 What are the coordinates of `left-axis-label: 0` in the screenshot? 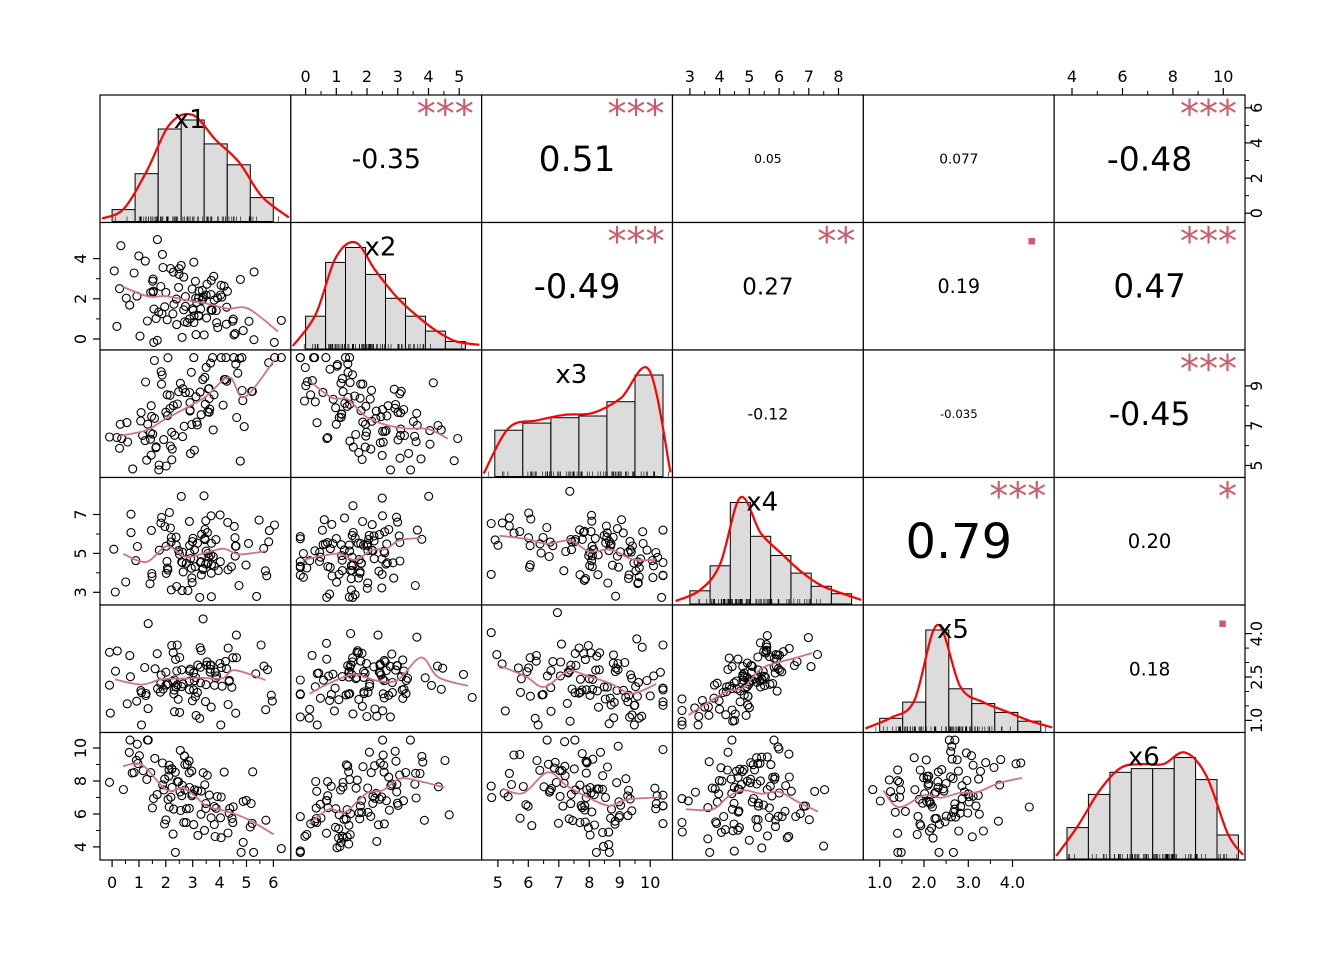 It's located at (80, 339).